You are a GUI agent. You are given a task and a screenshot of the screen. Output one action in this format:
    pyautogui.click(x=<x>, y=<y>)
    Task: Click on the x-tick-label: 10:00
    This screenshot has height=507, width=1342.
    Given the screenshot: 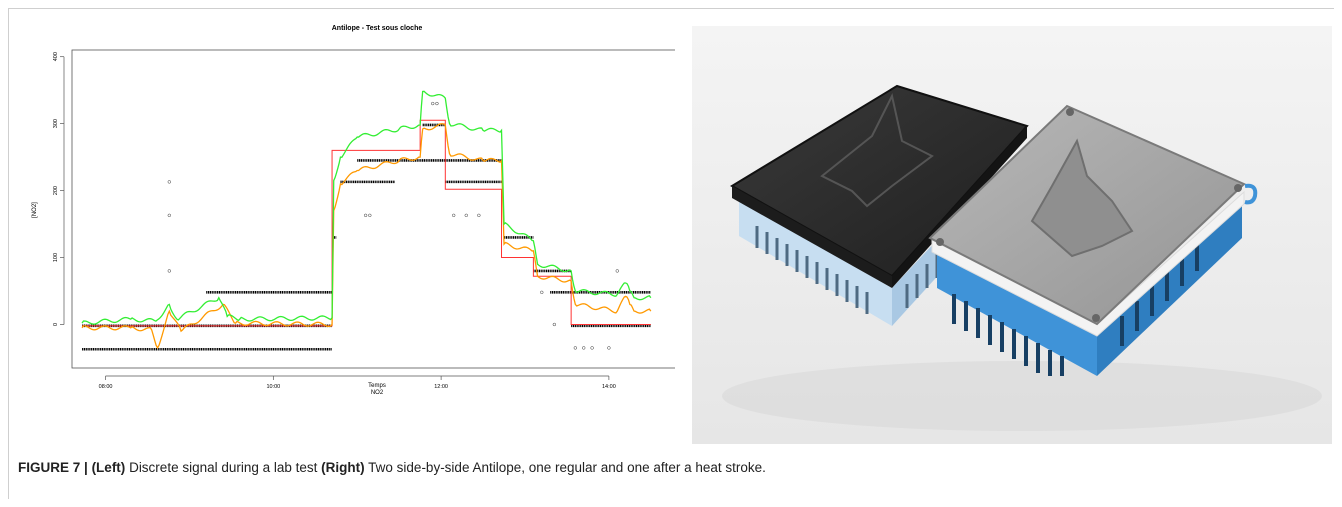 What is the action you would take?
    pyautogui.click(x=273, y=387)
    